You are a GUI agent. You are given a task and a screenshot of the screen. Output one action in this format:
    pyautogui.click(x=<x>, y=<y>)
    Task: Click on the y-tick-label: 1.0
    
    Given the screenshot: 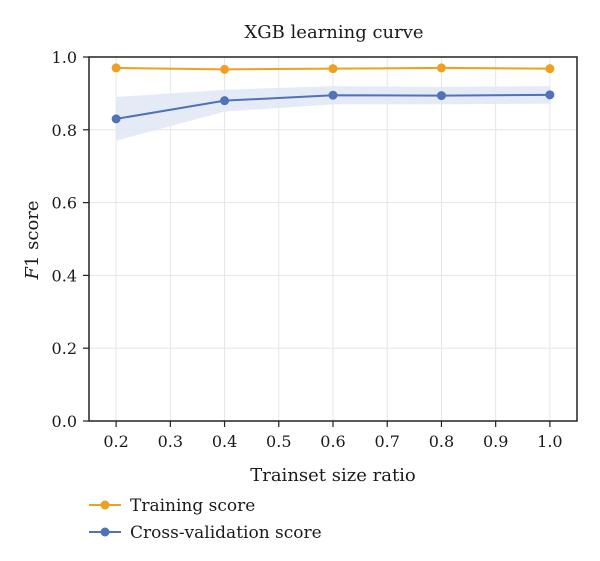 What is the action you would take?
    pyautogui.click(x=64, y=57)
    